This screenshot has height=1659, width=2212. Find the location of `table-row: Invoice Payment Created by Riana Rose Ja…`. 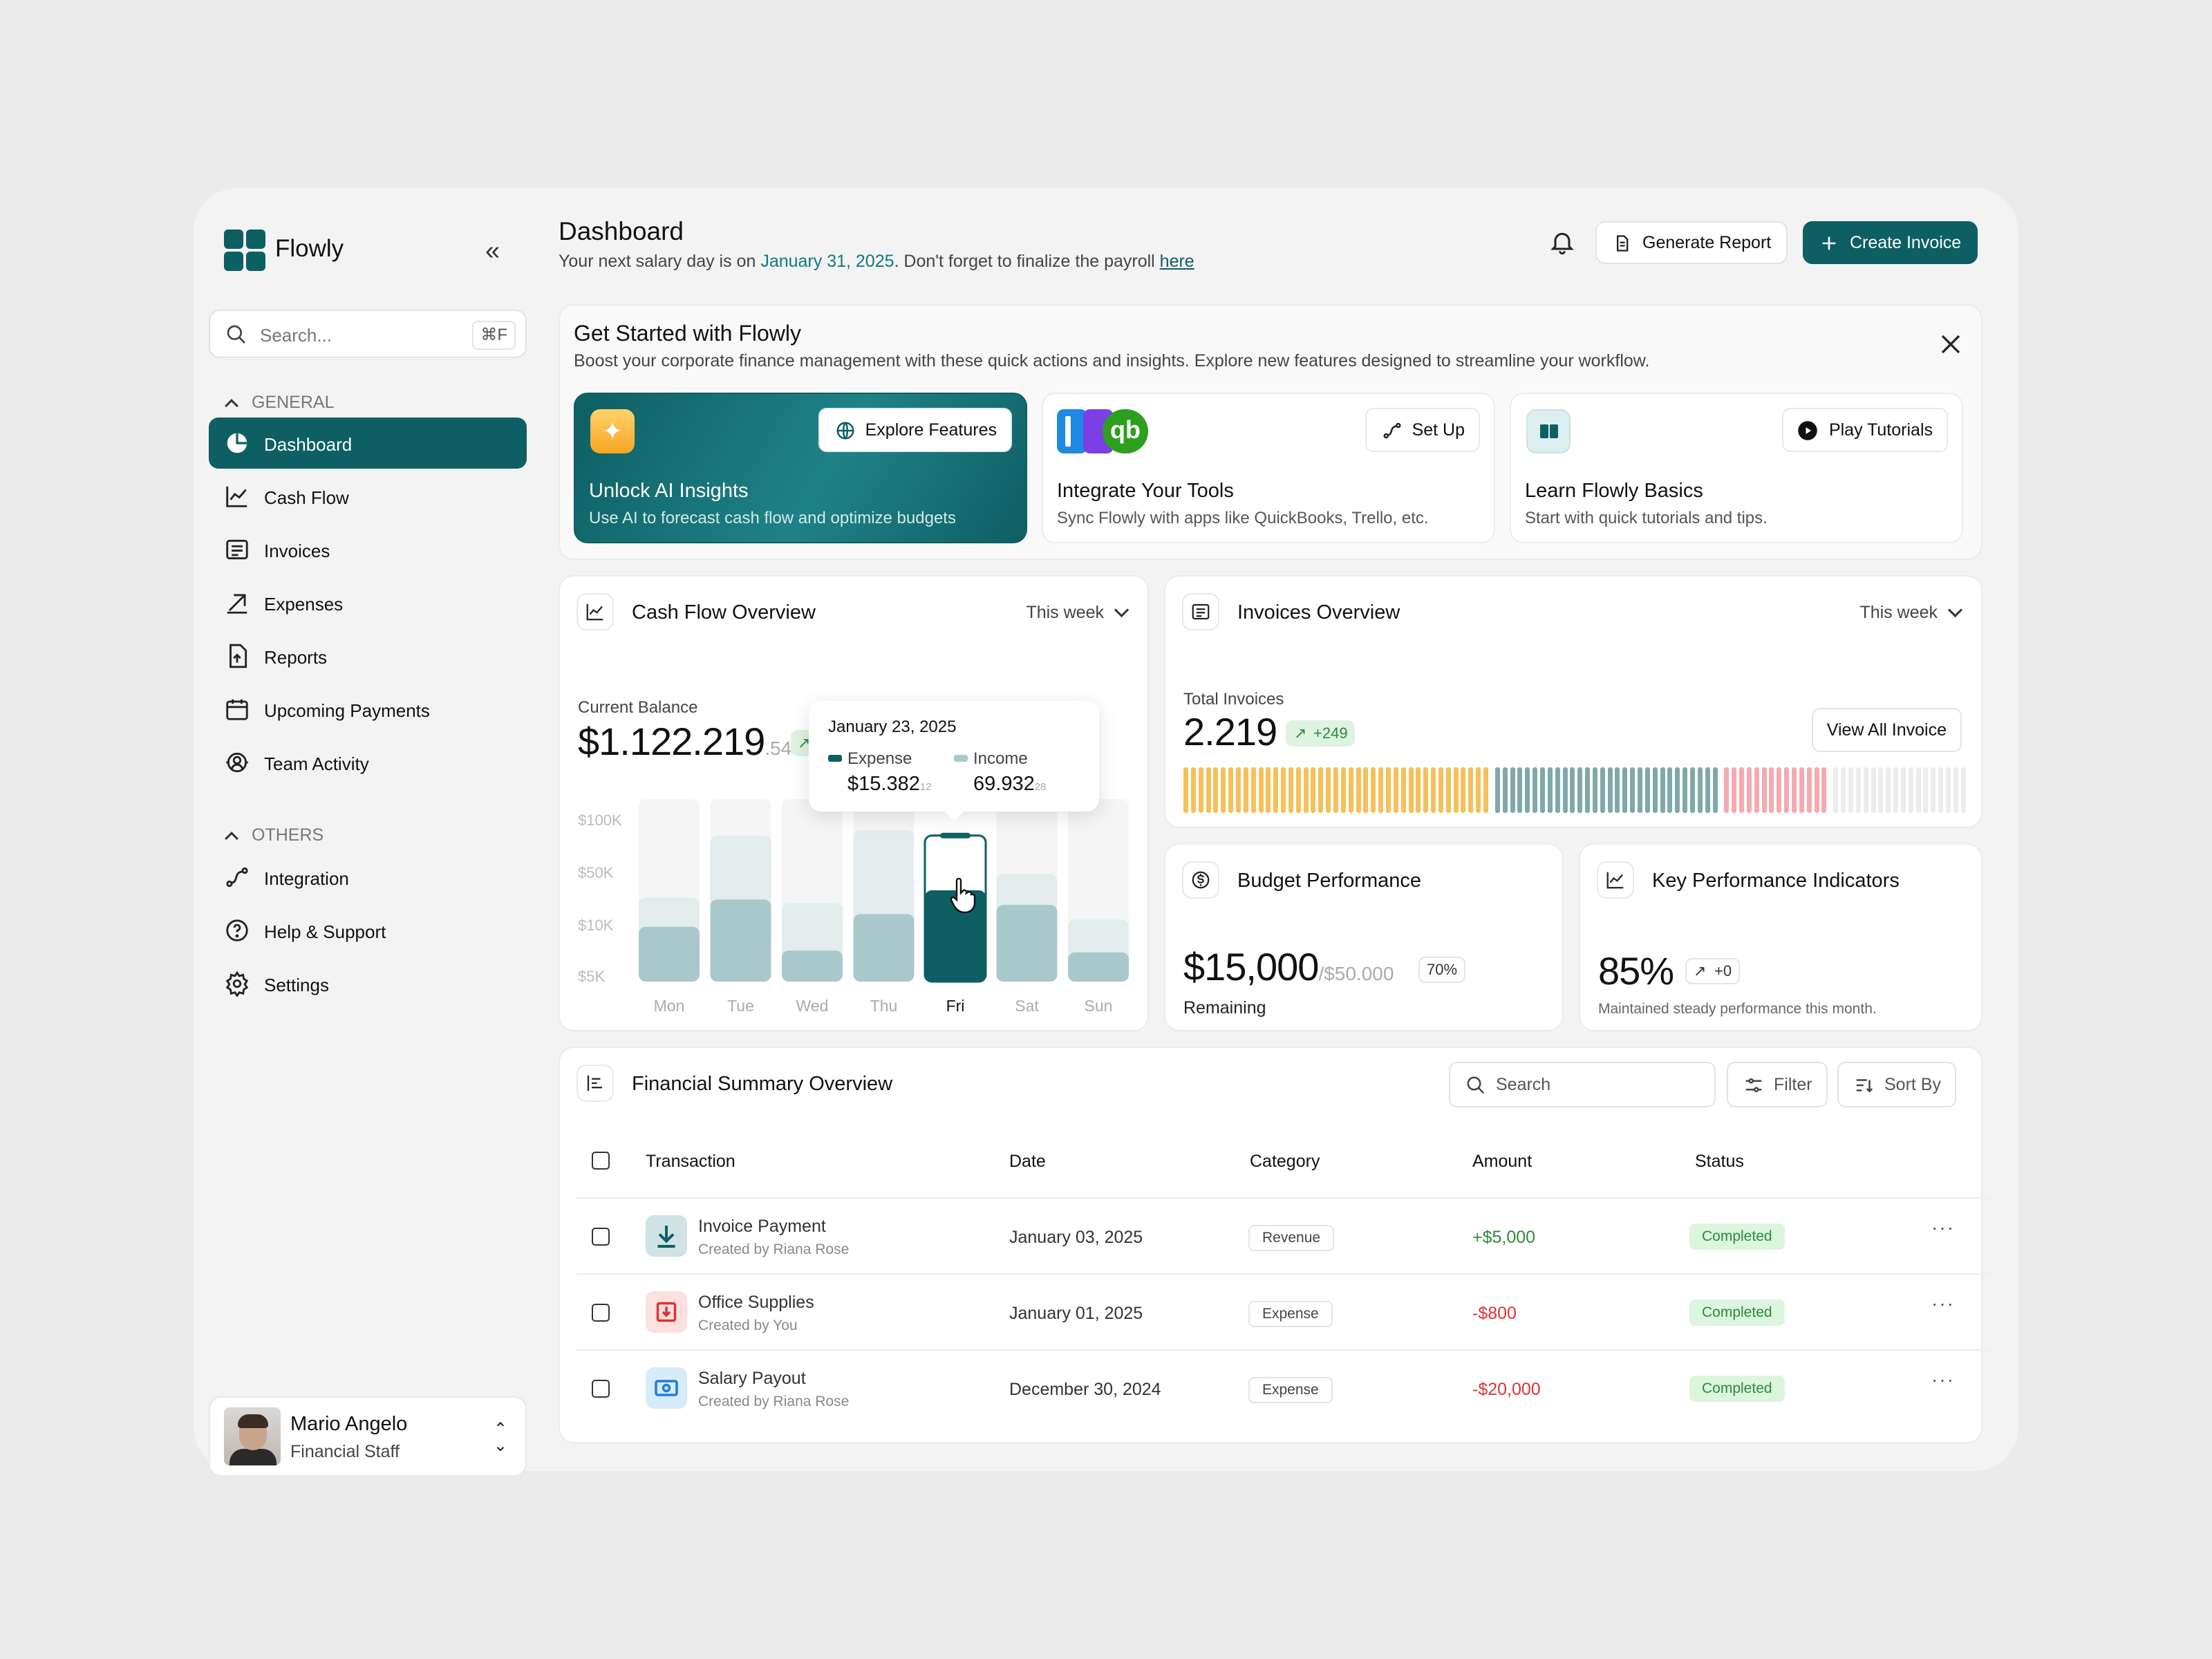

table-row: Invoice Payment Created by Riana Rose Ja… is located at coordinates (1285, 1235).